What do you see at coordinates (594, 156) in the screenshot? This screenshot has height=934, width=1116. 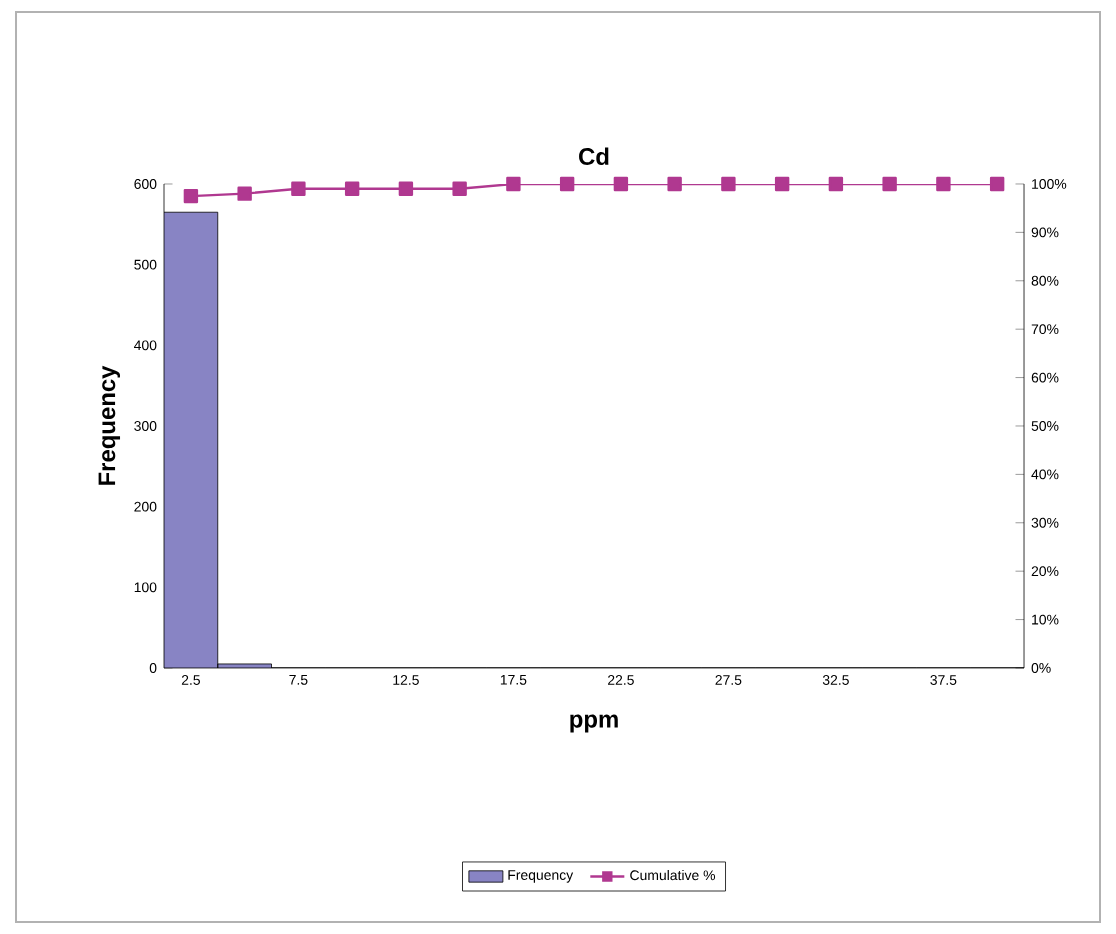 I see `chart-title: Cd` at bounding box center [594, 156].